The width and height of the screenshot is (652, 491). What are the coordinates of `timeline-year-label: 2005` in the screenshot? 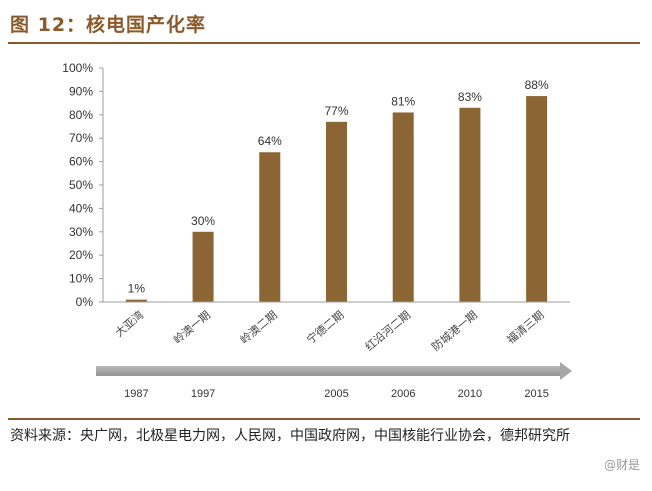 It's located at (336, 394).